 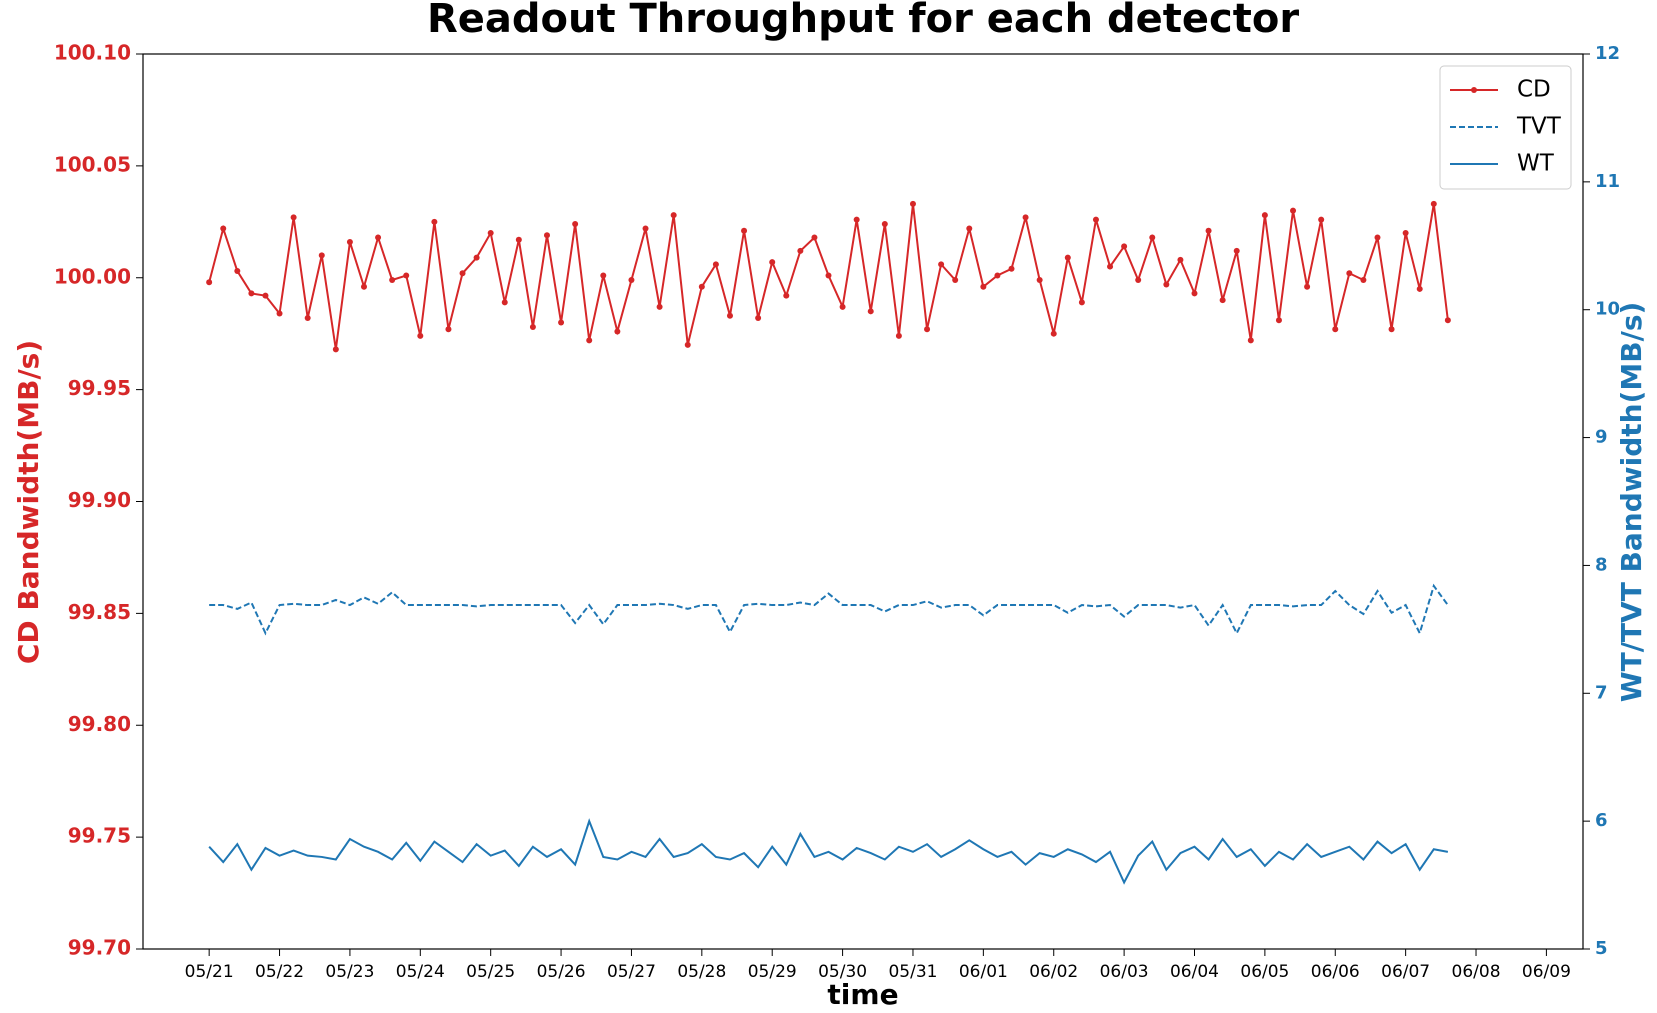 What do you see at coordinates (772, 972) in the screenshot?
I see `x-tick-label: 05/29` at bounding box center [772, 972].